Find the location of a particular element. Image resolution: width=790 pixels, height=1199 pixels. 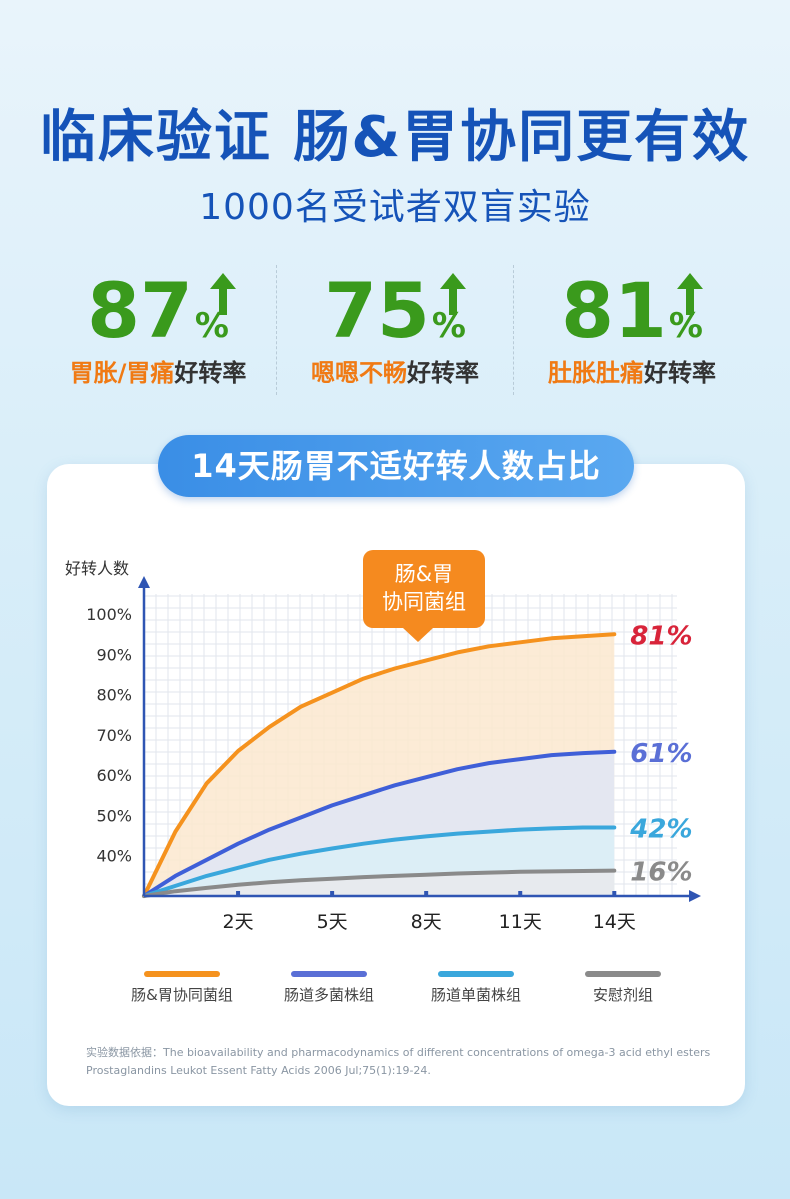

x-tick-label: 14天 is located at coordinates (614, 922).